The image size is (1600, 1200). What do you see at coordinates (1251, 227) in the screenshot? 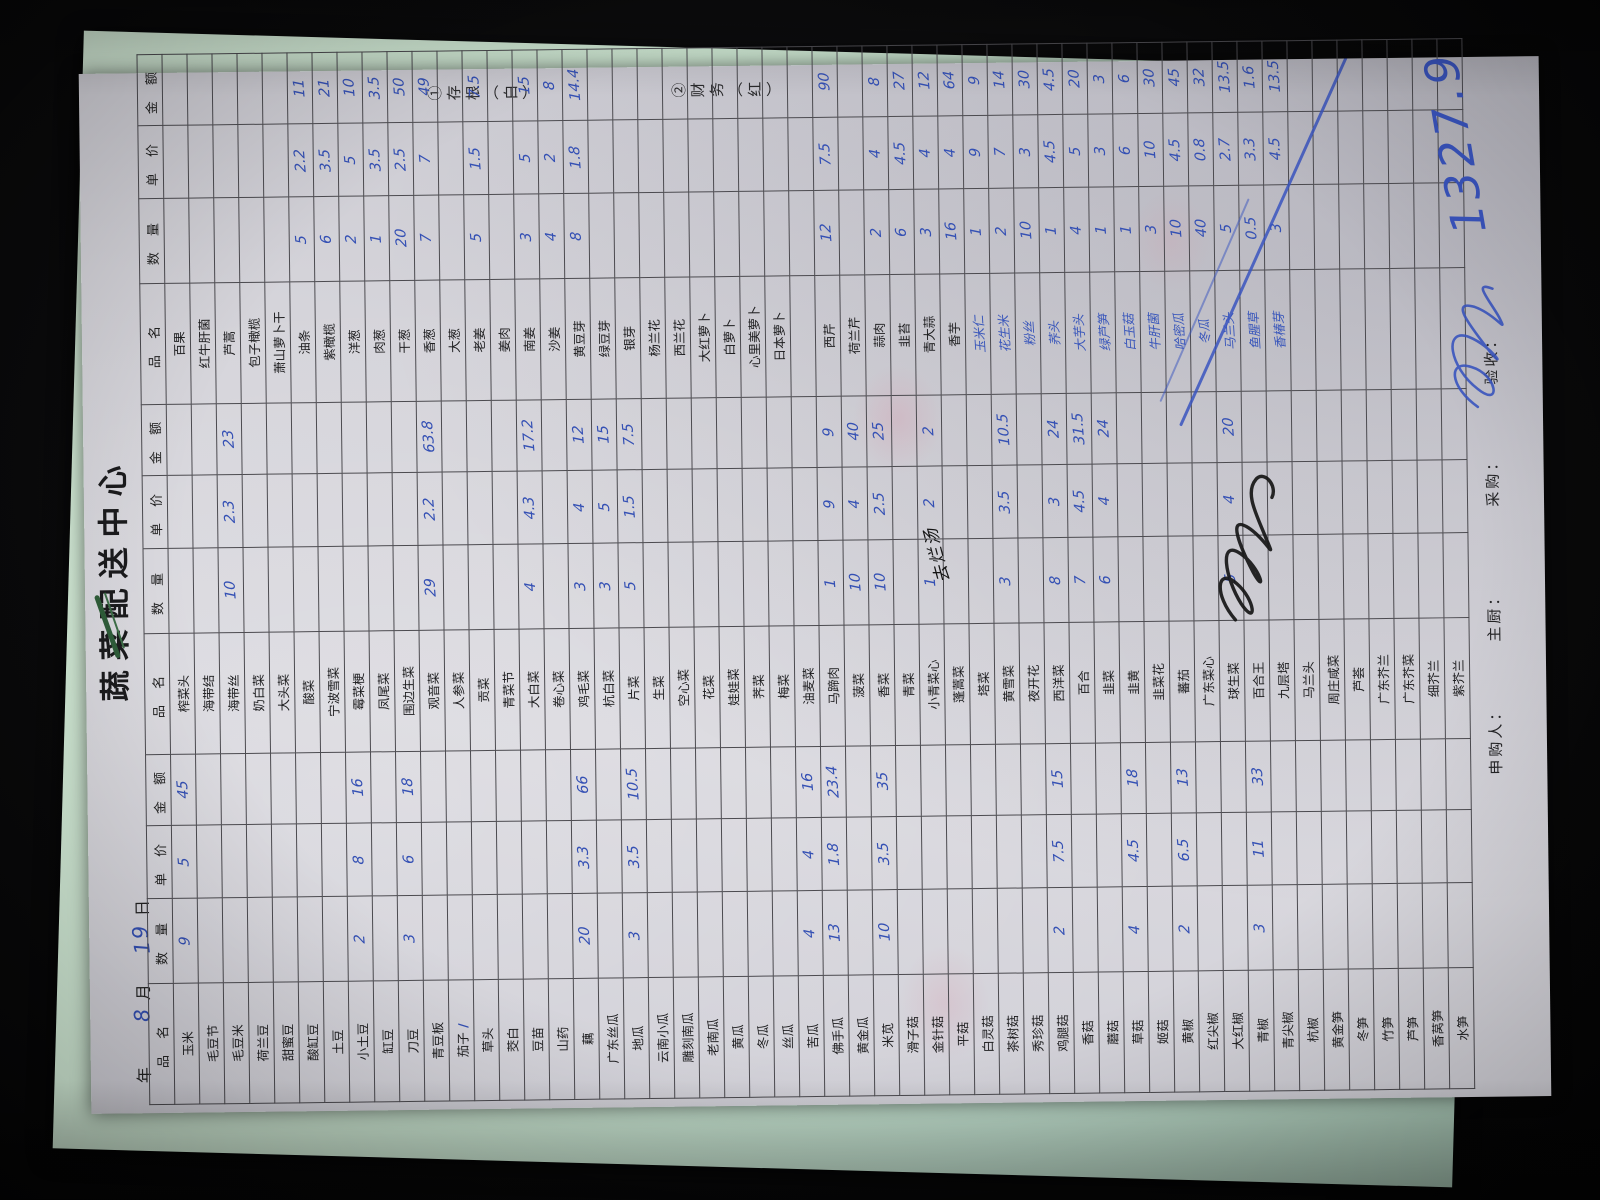
I see `handwritten-value: 0.5` at bounding box center [1251, 227].